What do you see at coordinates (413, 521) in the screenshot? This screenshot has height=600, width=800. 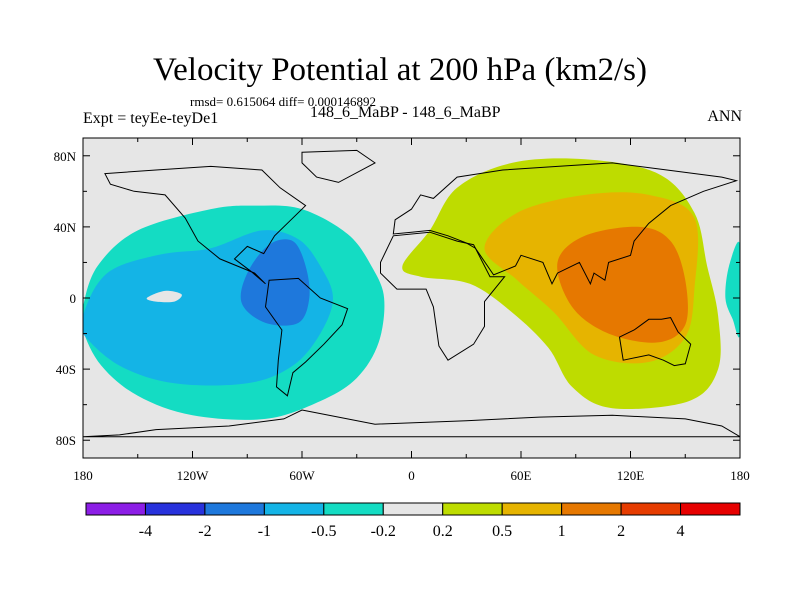 I see `colorbar: -4 -2 -1 -0.5 -0.2 0.2 0.5 1 2 4` at bounding box center [413, 521].